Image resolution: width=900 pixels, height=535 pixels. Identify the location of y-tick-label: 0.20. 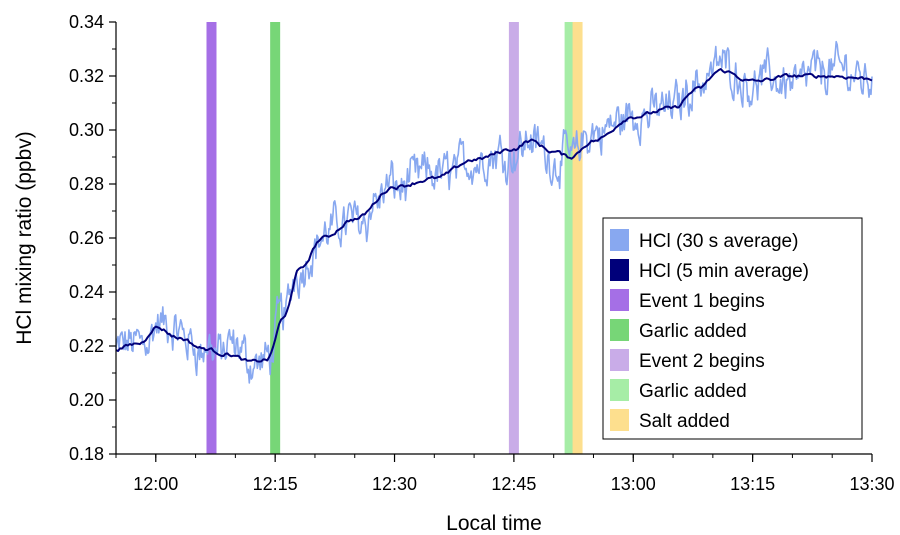
(86, 400).